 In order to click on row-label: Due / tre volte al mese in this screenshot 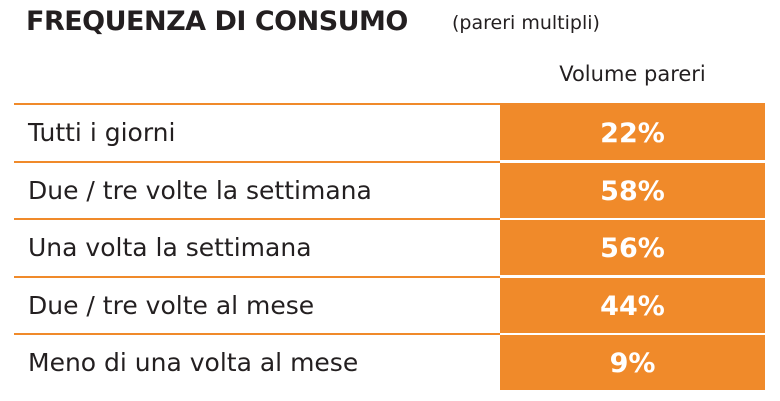, I will do `click(171, 305)`.